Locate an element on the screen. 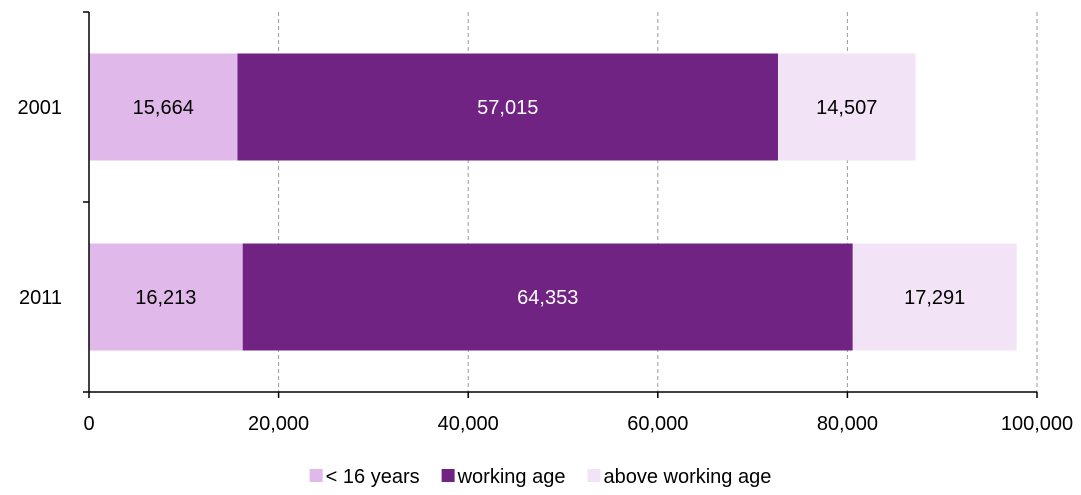 This screenshot has width=1081, height=495. data-label-2011-series-1: 64,353 is located at coordinates (547, 298).